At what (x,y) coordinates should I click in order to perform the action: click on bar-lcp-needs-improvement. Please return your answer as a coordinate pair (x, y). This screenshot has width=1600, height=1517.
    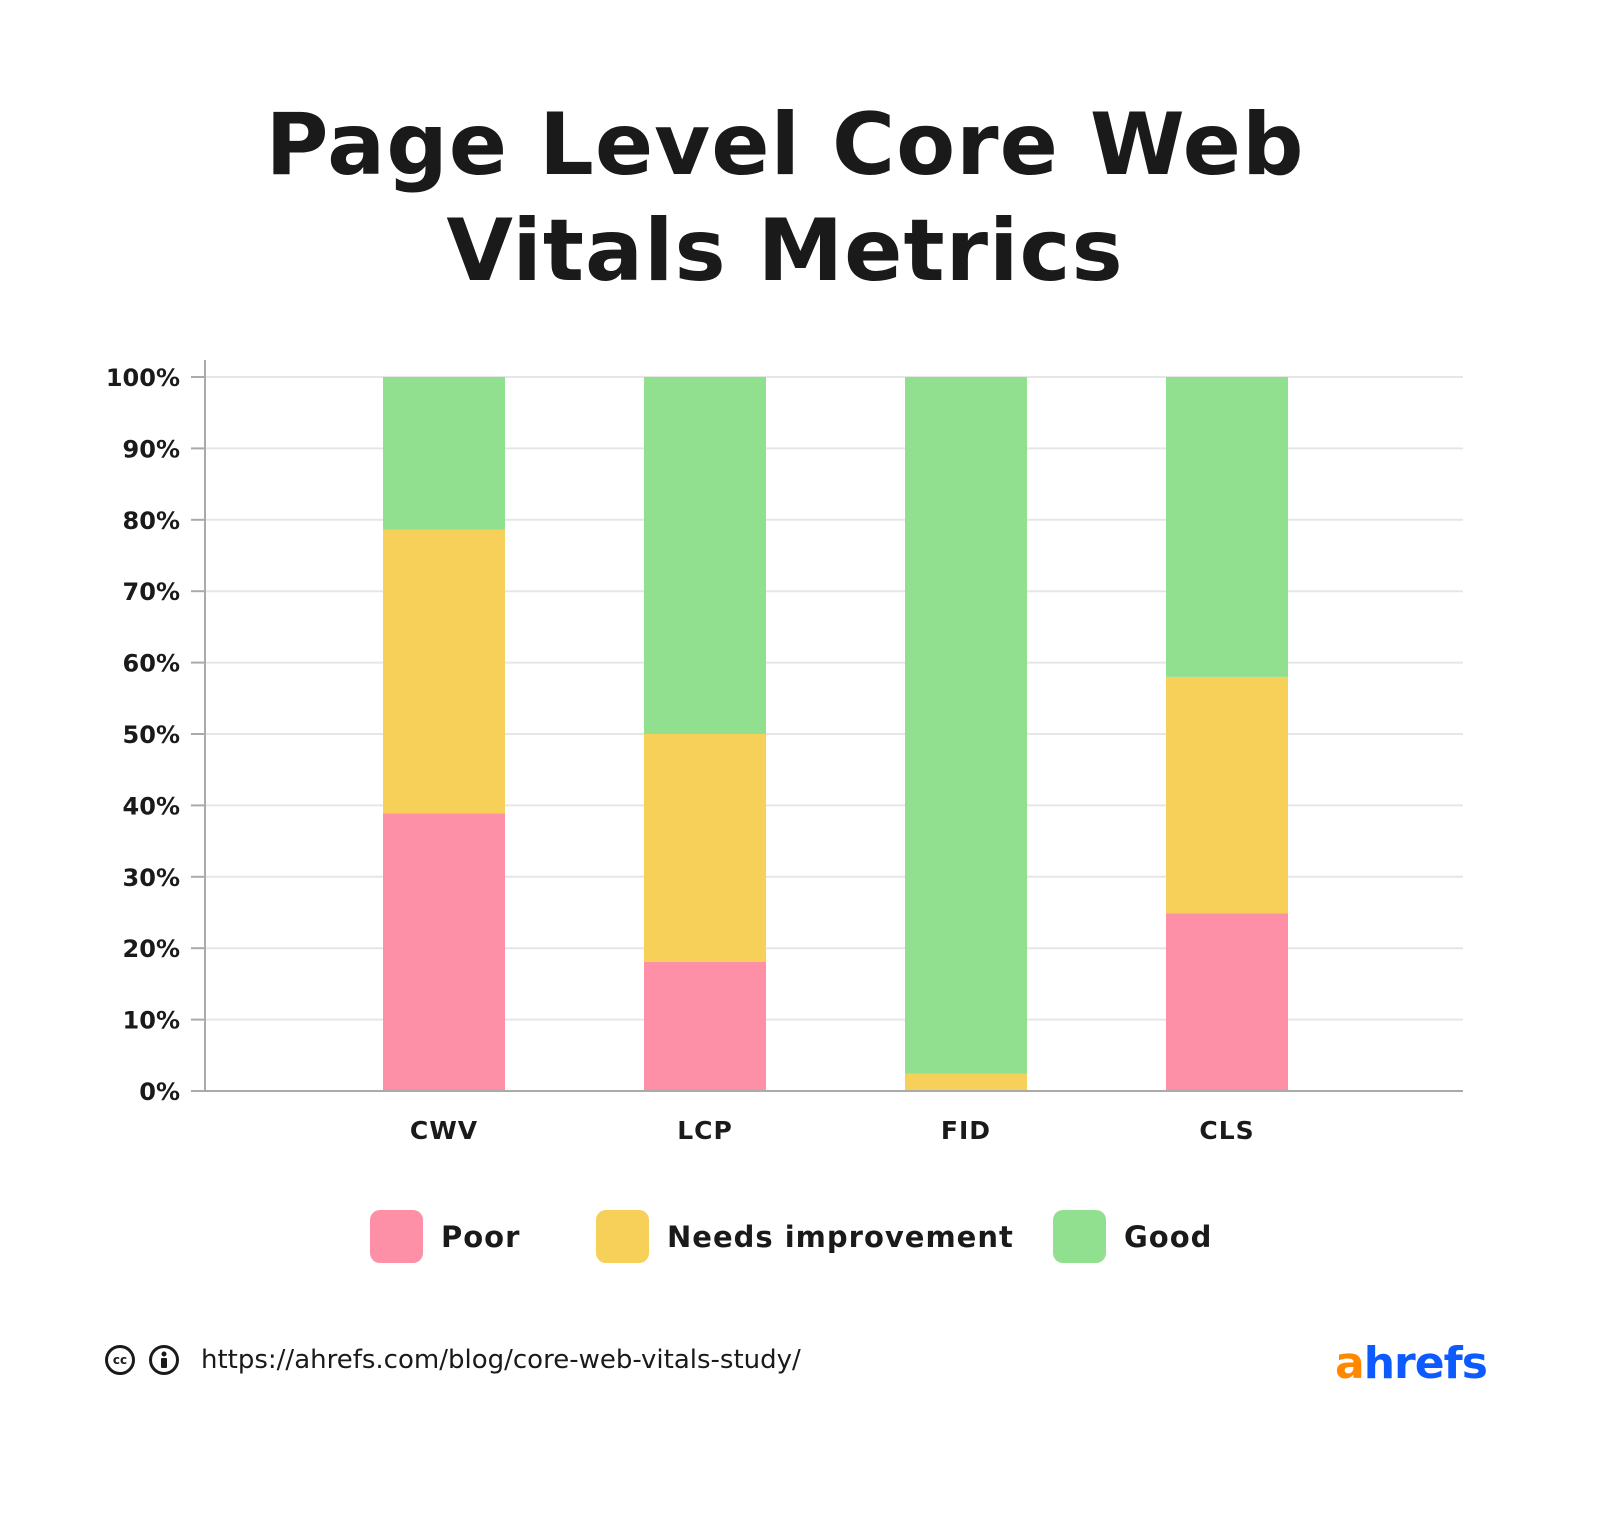
    Looking at the image, I should click on (705, 848).